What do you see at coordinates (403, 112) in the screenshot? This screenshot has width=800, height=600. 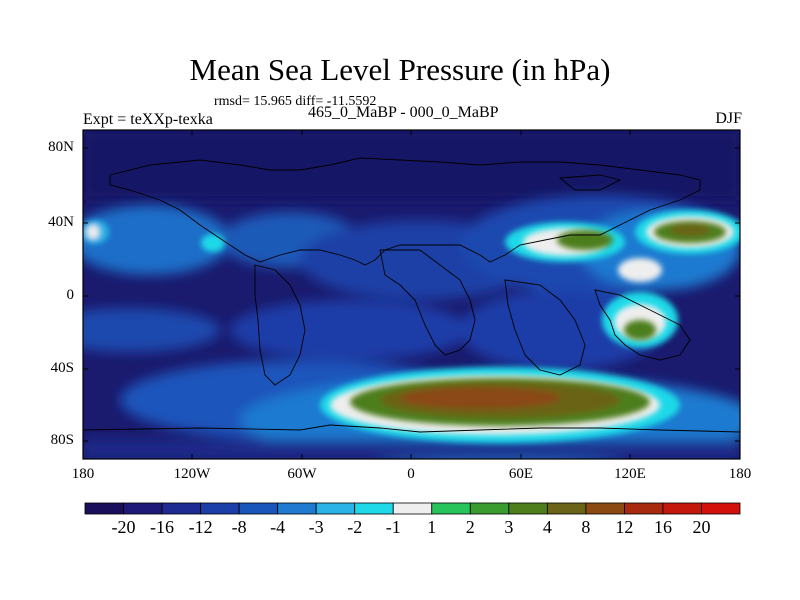 I see `difference-label: 465_0_MaBP - 000_0_MaBP` at bounding box center [403, 112].